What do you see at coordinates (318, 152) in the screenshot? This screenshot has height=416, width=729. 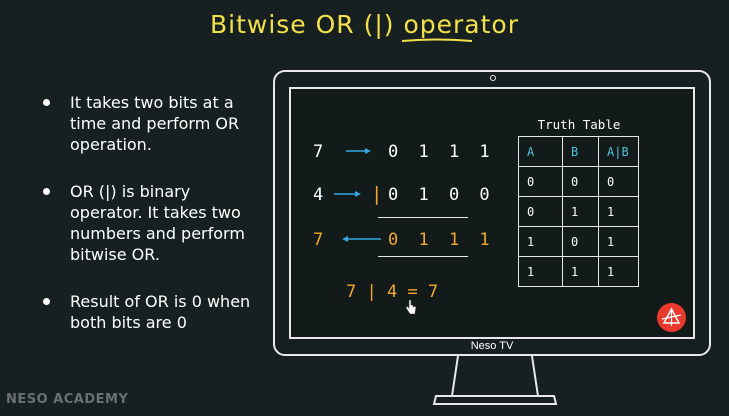 I see `operand-decimal-7: 7` at bounding box center [318, 152].